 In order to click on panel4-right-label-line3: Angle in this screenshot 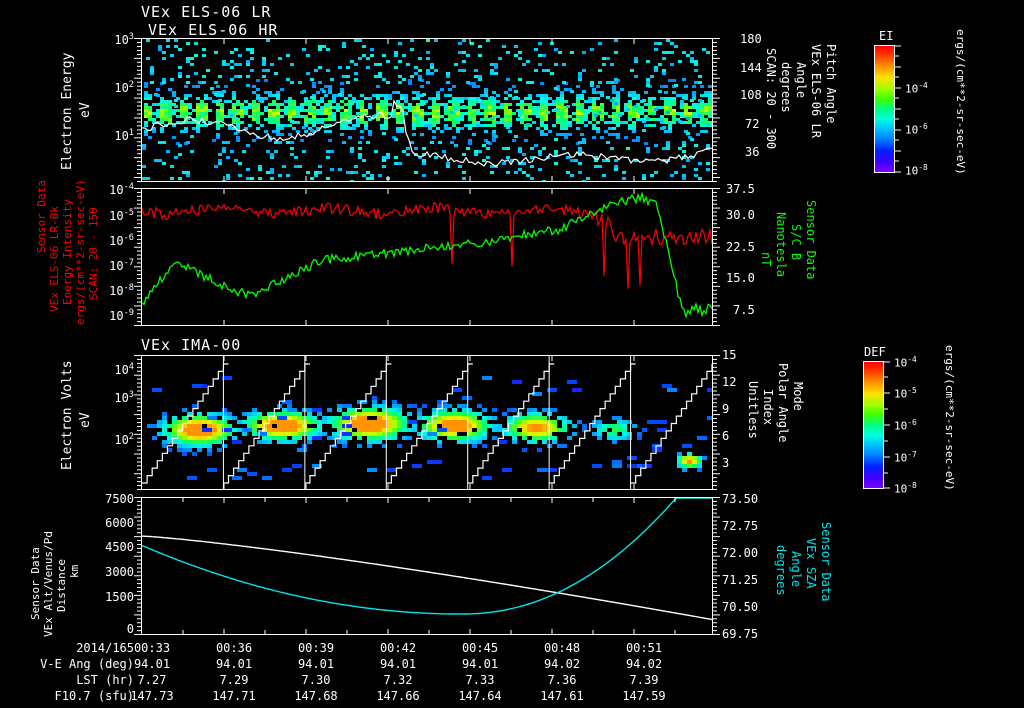, I will do `click(796, 569)`.